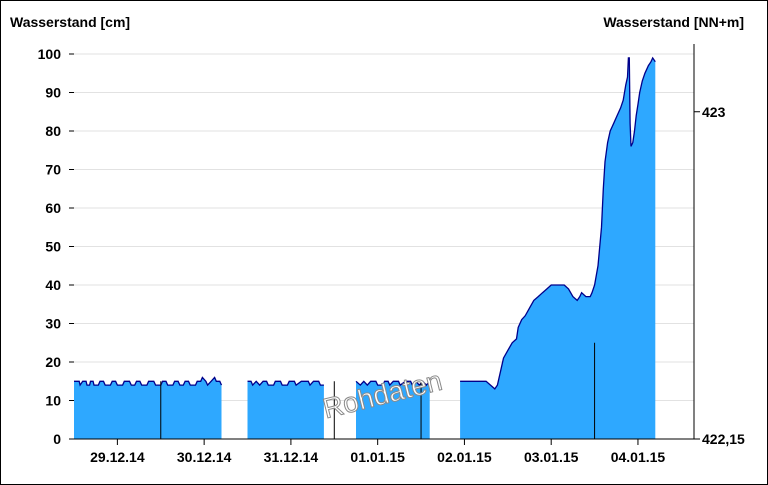  Describe the element at coordinates (638, 457) in the screenshot. I see `x-tick-label: 04.01.15` at that location.